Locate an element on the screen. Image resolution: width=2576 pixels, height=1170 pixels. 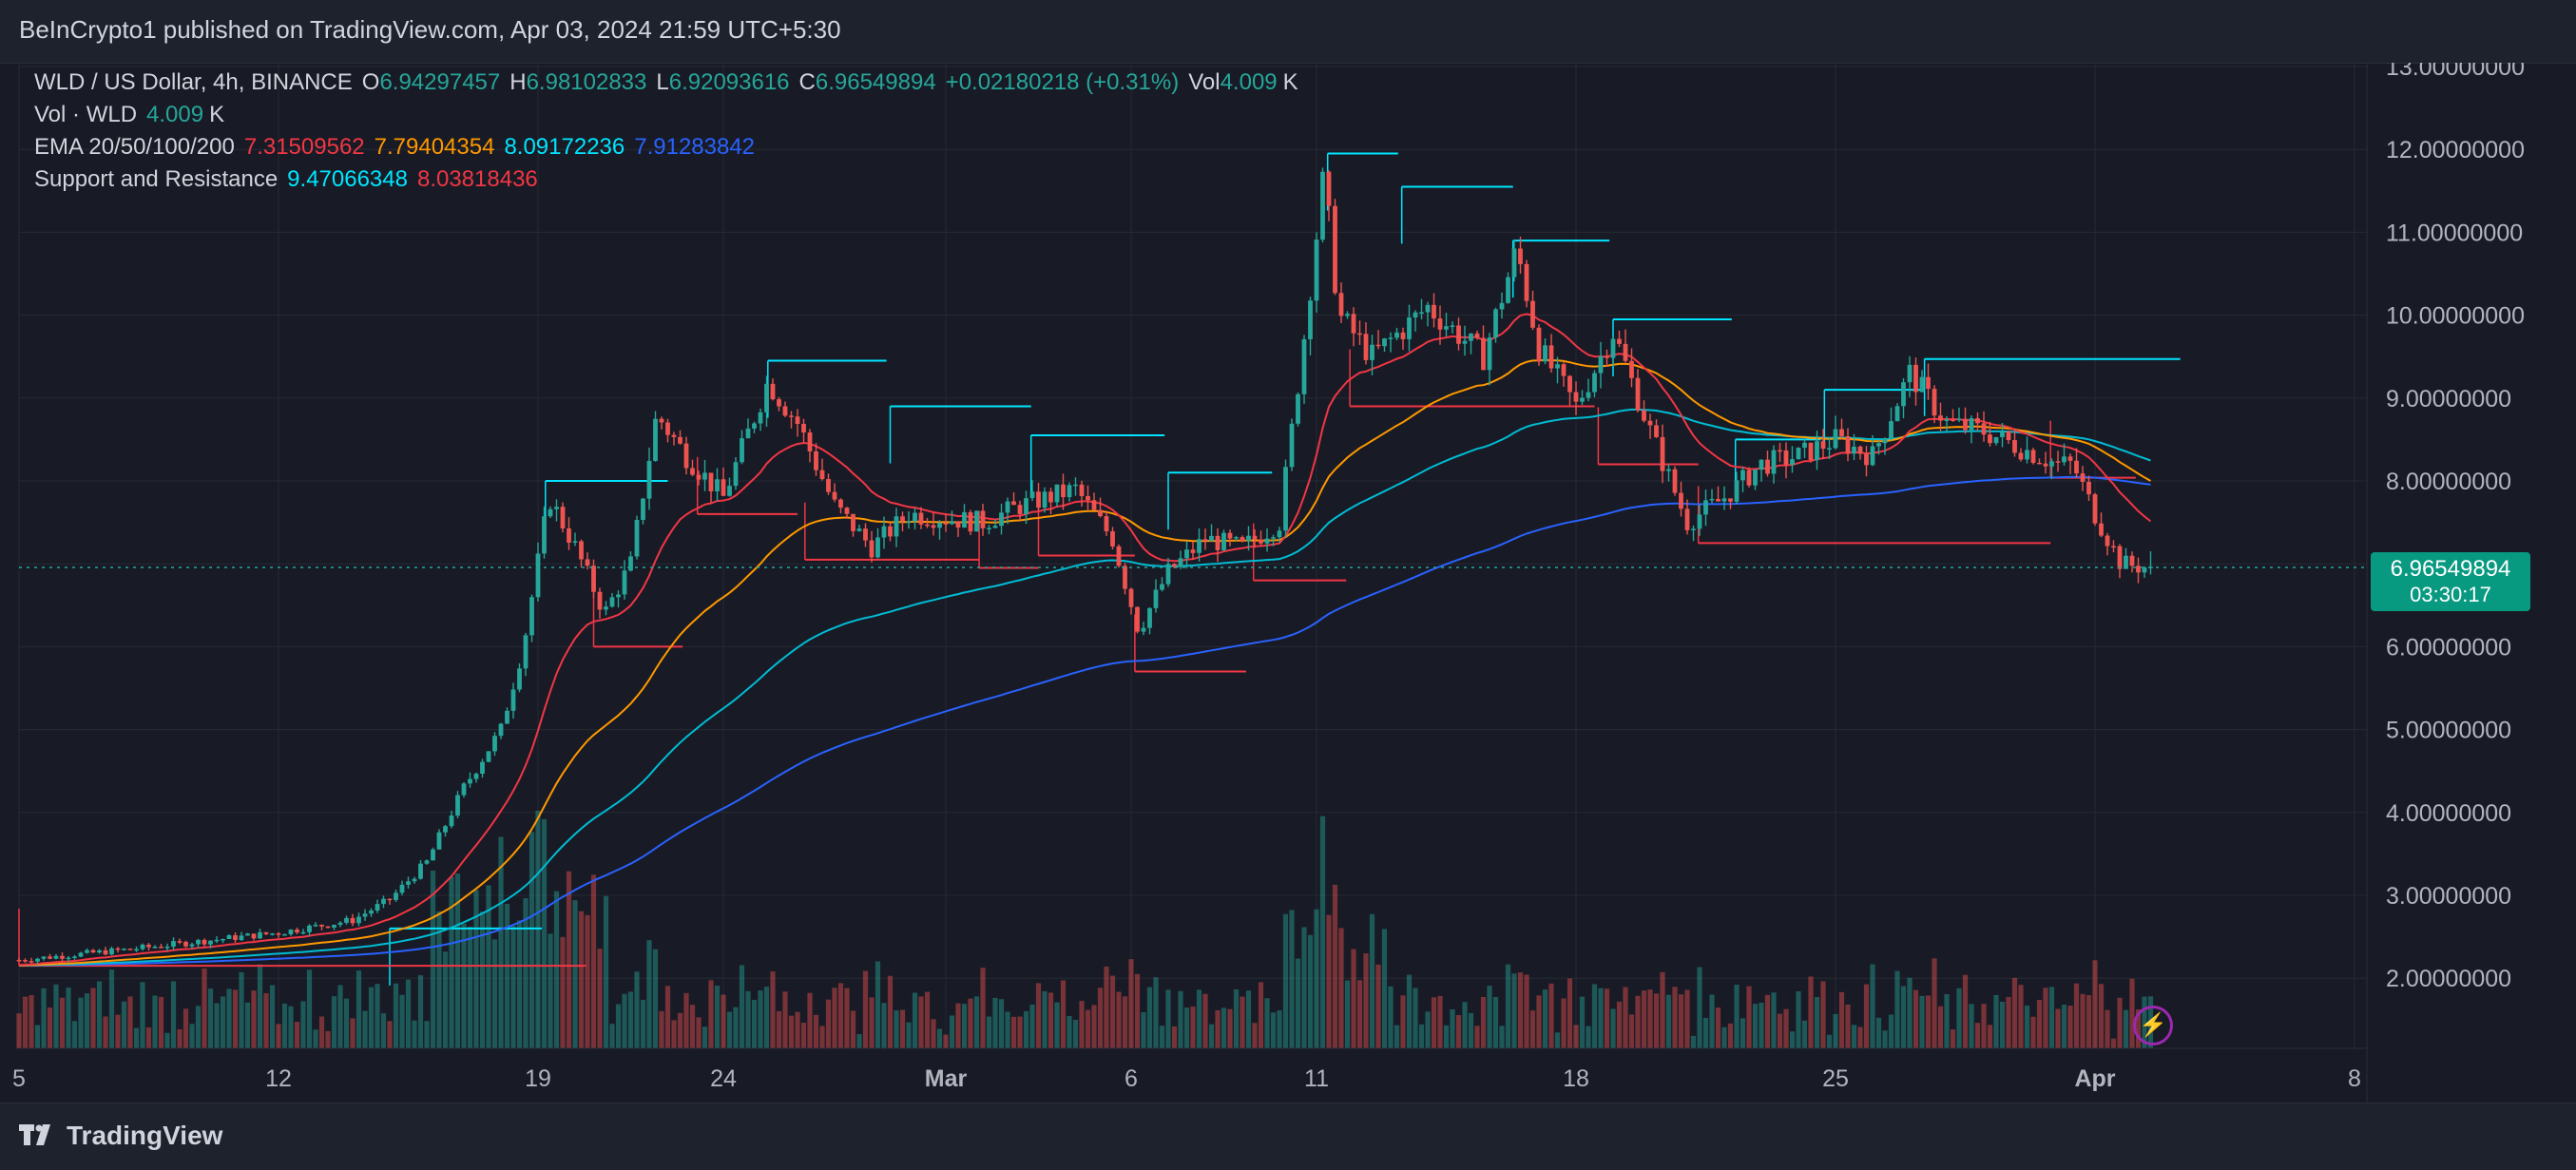
time-tick-label: 8 is located at coordinates (2355, 1078).